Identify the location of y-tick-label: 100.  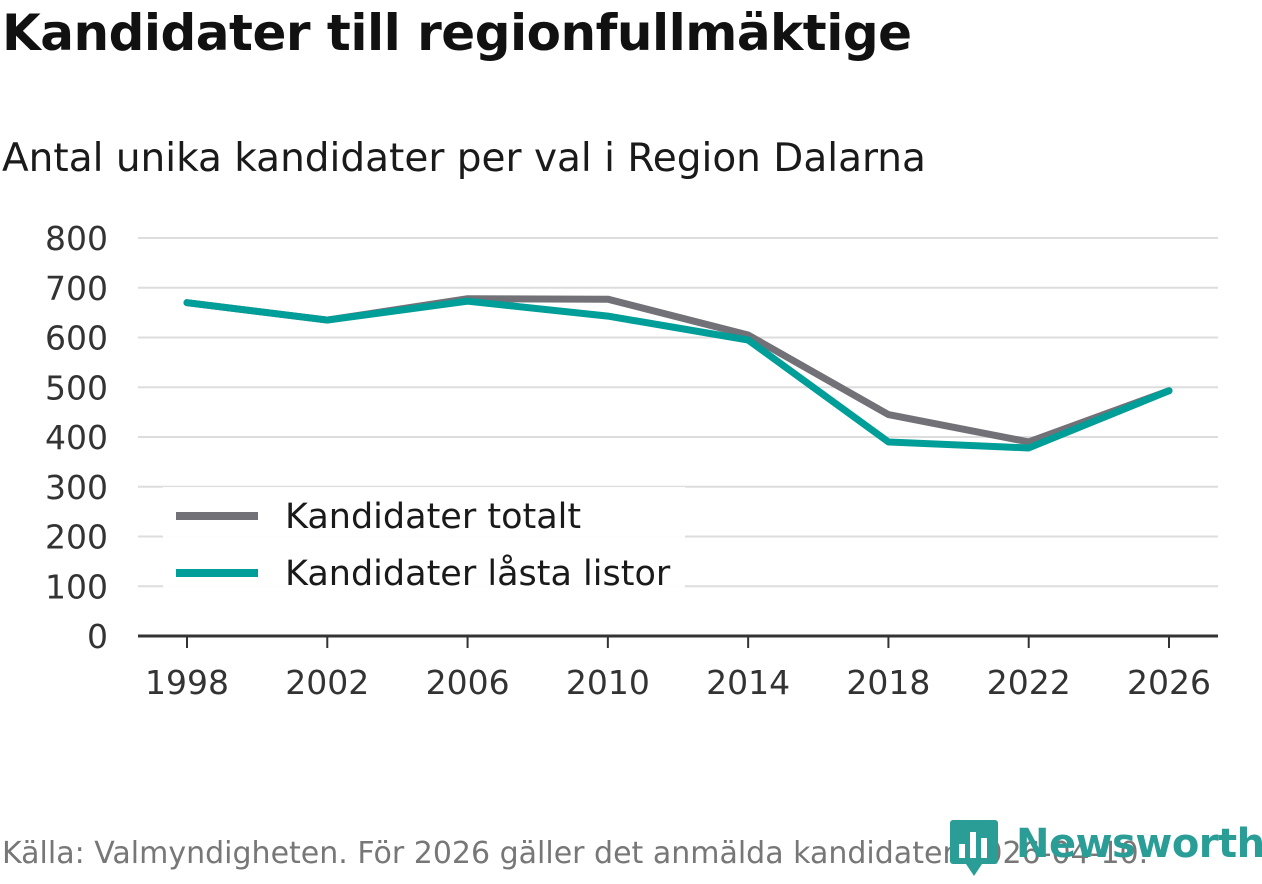
(76, 586).